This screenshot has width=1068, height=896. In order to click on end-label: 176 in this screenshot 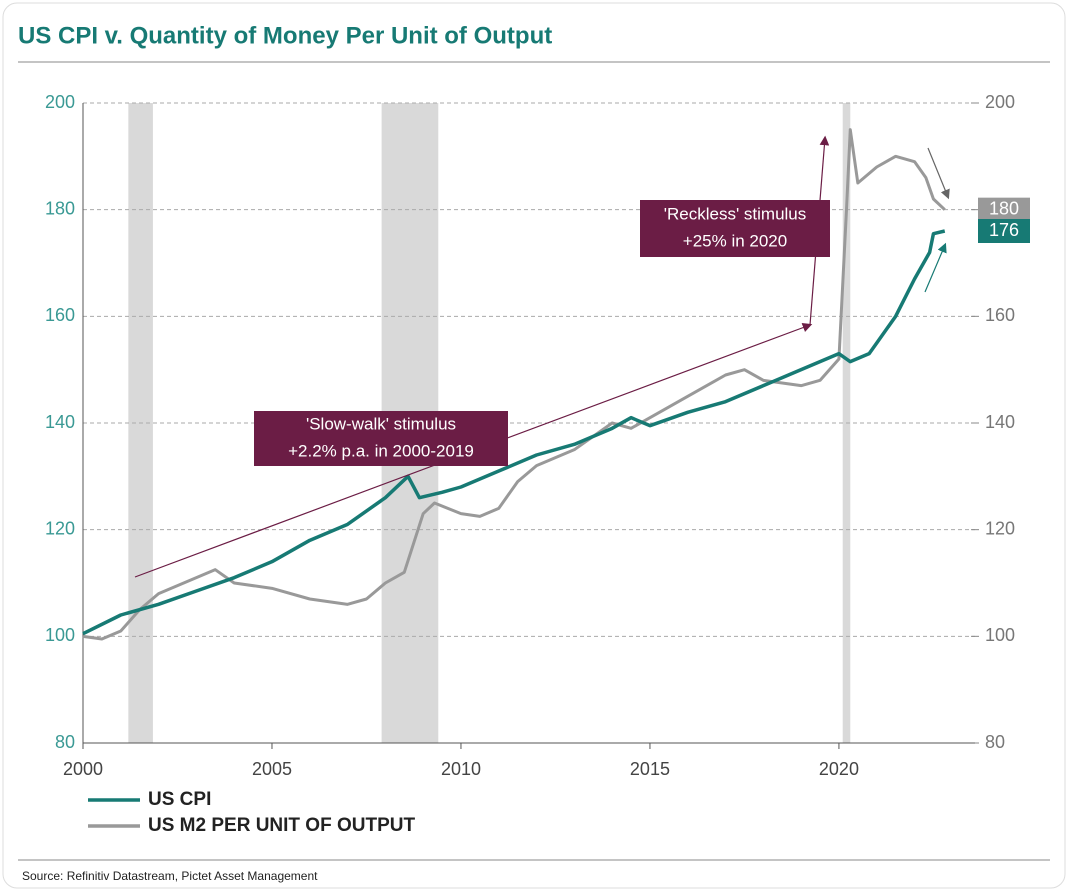, I will do `click(1004, 230)`.